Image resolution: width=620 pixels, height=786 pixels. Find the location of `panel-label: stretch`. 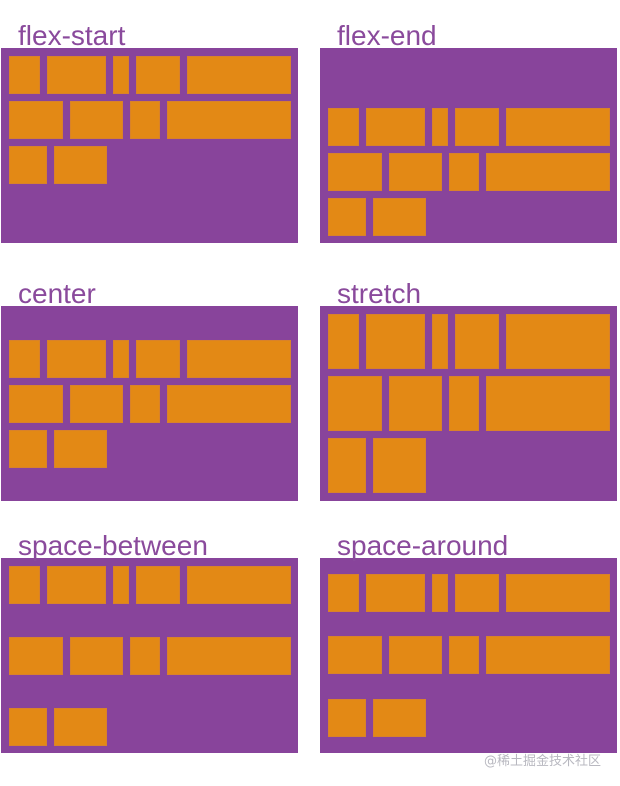

panel-label: stretch is located at coordinates (379, 293).